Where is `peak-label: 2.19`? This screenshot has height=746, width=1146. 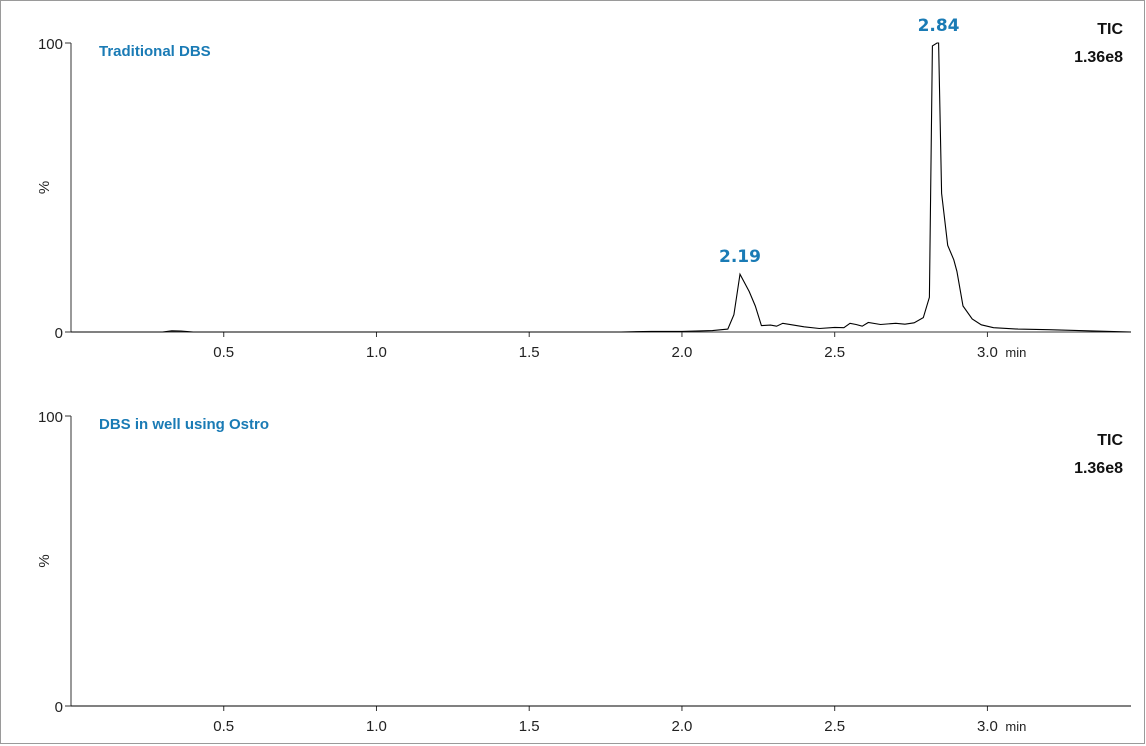 peak-label: 2.19 is located at coordinates (740, 257).